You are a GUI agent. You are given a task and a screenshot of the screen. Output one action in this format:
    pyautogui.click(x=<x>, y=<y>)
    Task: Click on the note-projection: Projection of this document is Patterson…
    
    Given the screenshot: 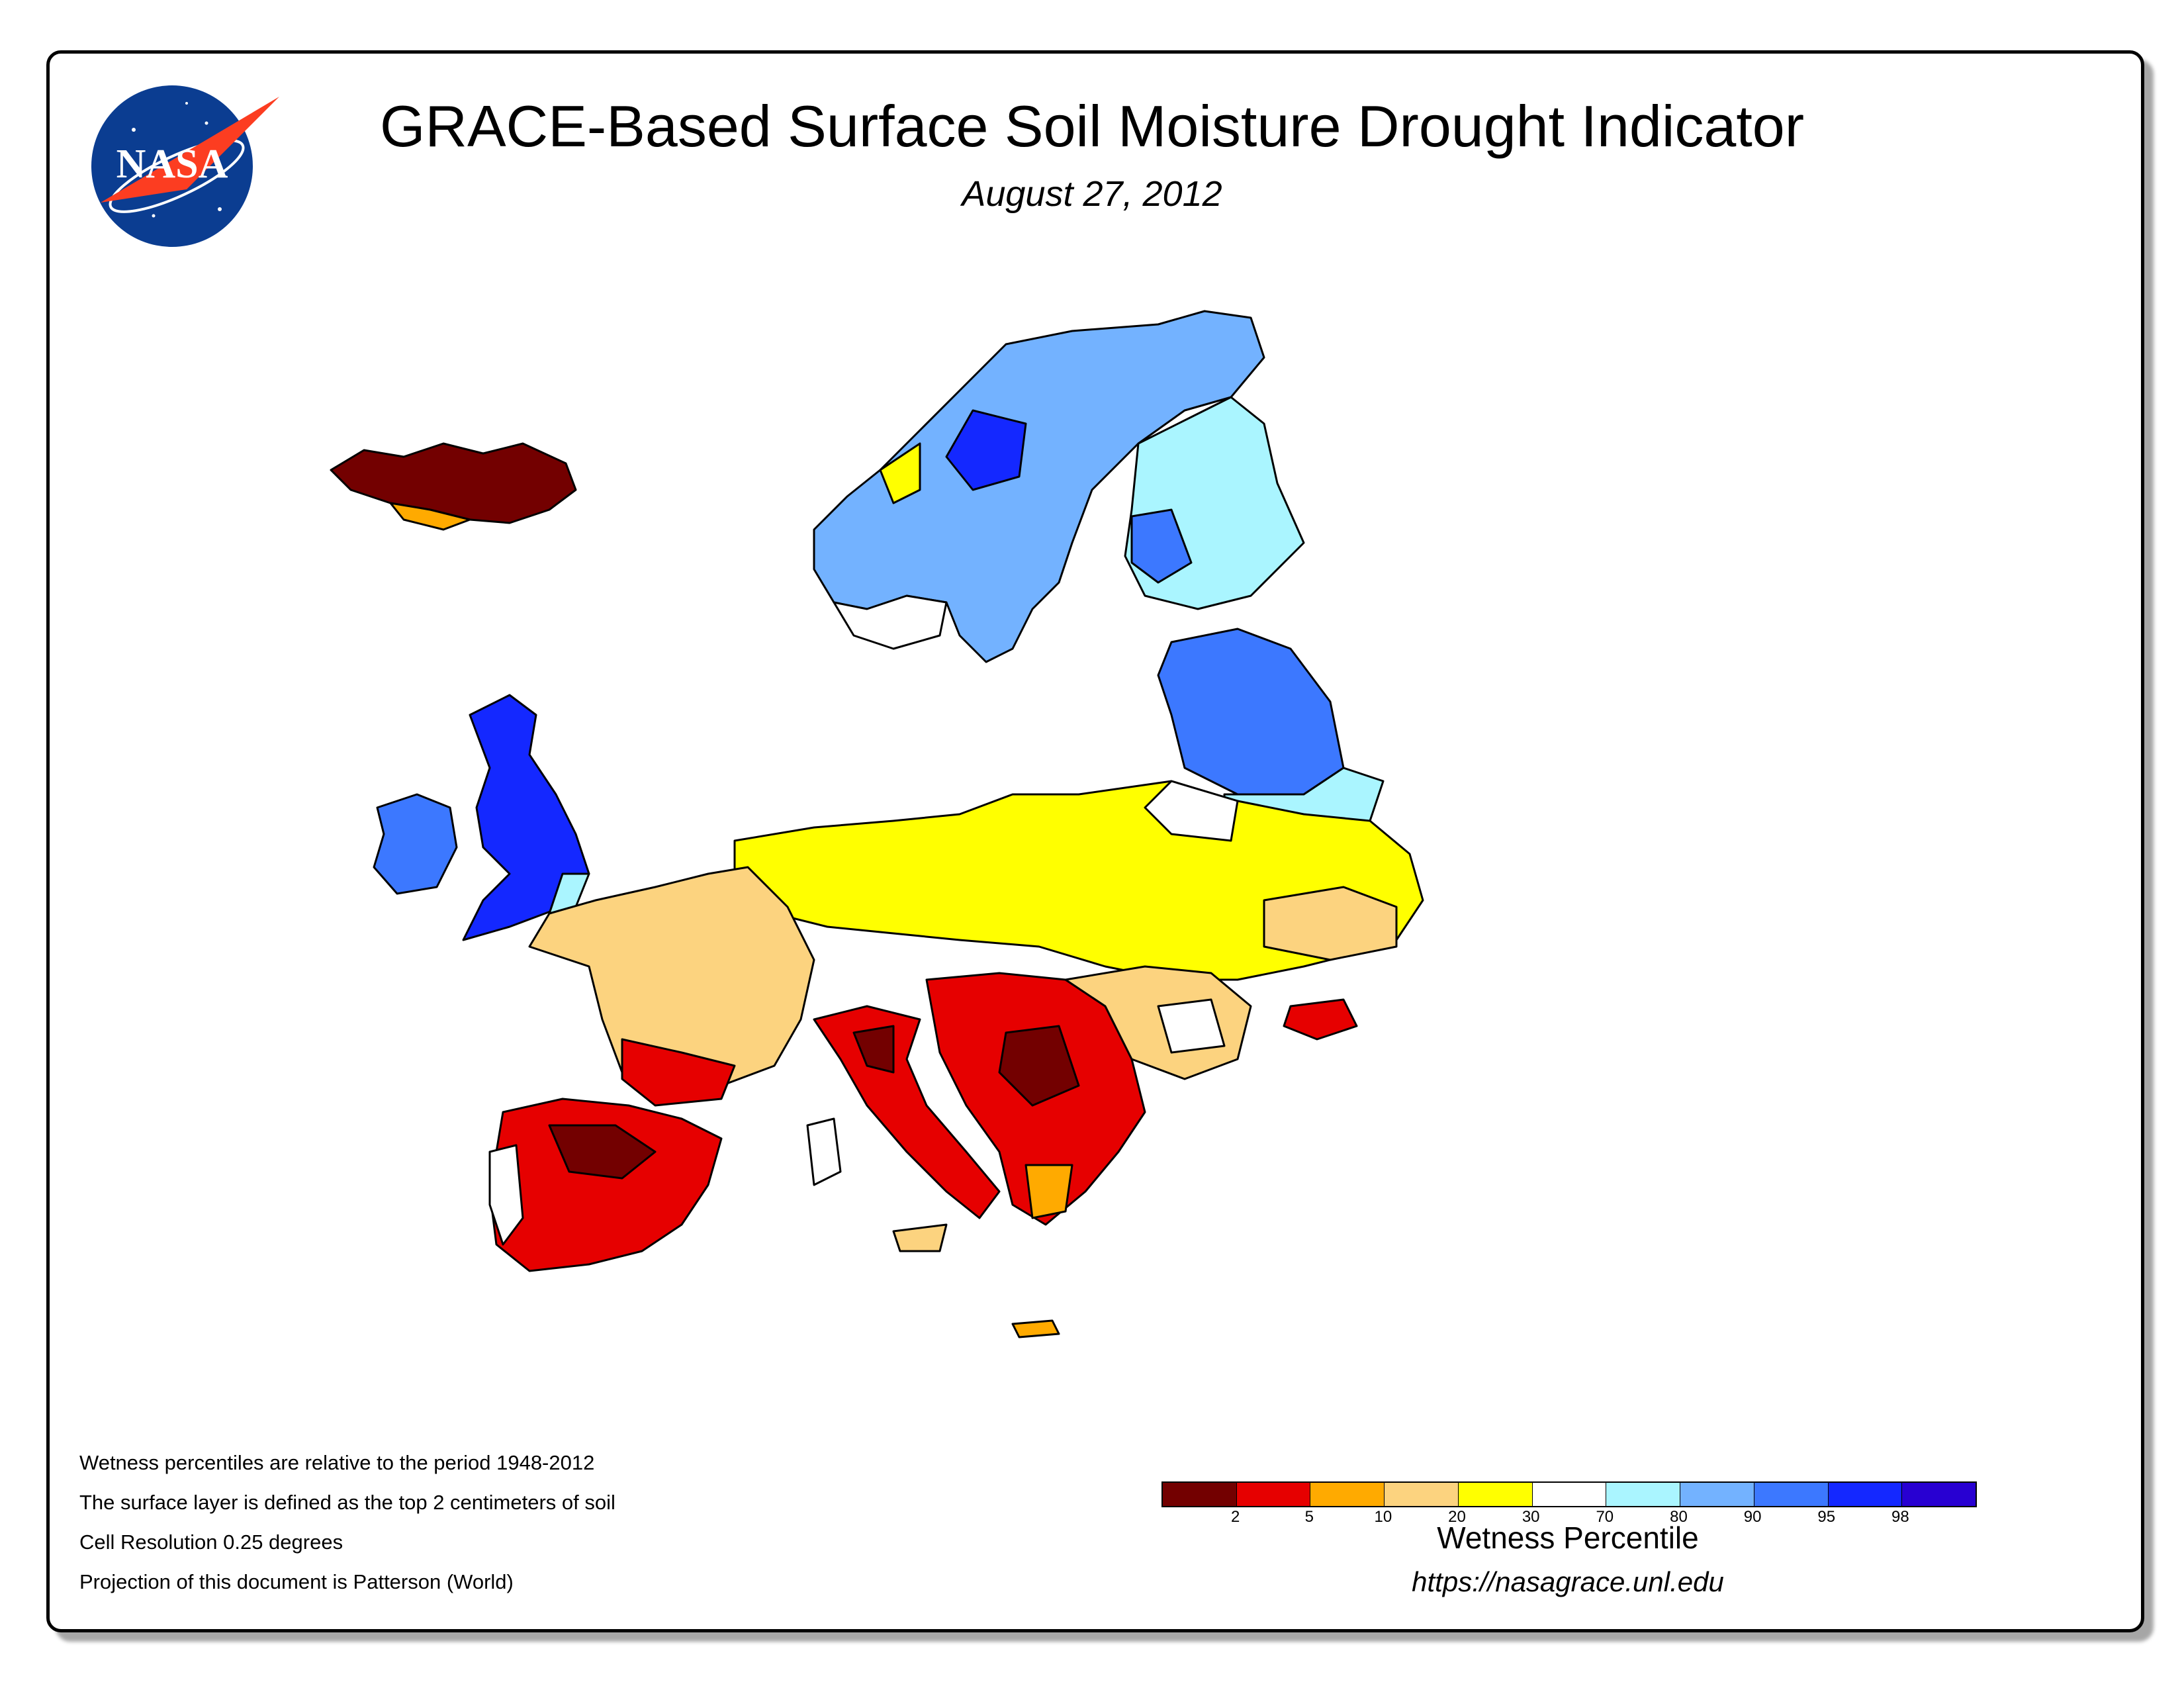 What is the action you would take?
    pyautogui.click(x=296, y=1581)
    